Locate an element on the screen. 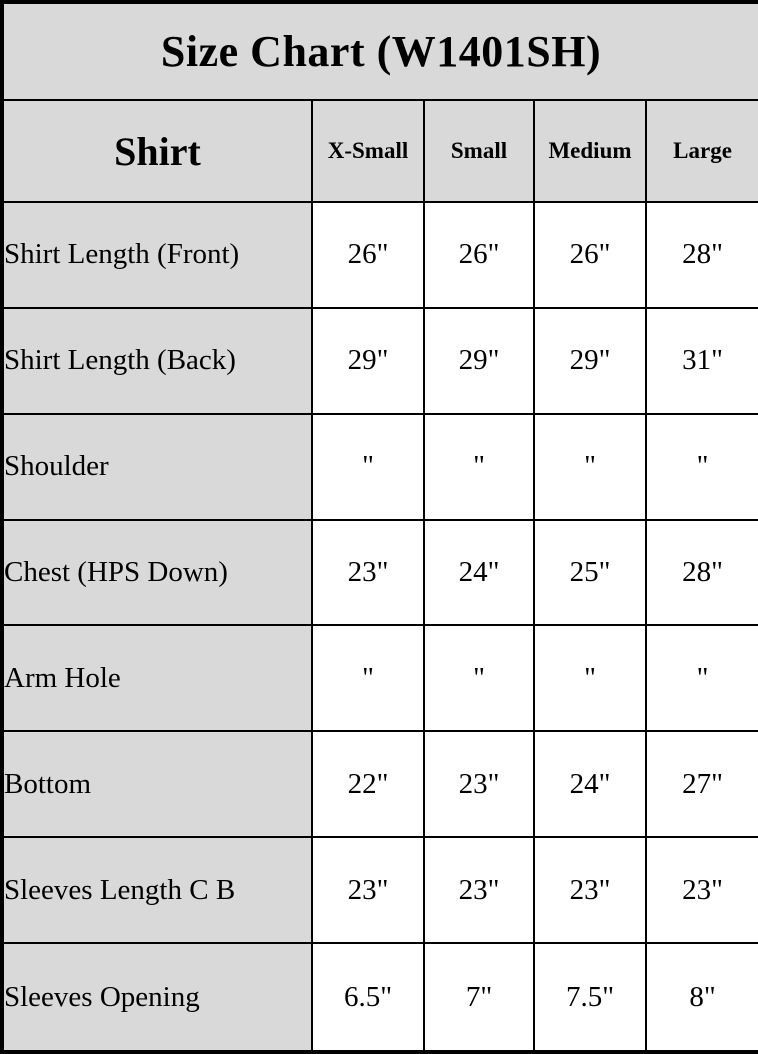 Image resolution: width=758 pixels, height=1054 pixels. table-row: Shirt Length (Front) 26" 26" 26" 28" is located at coordinates (379, 255).